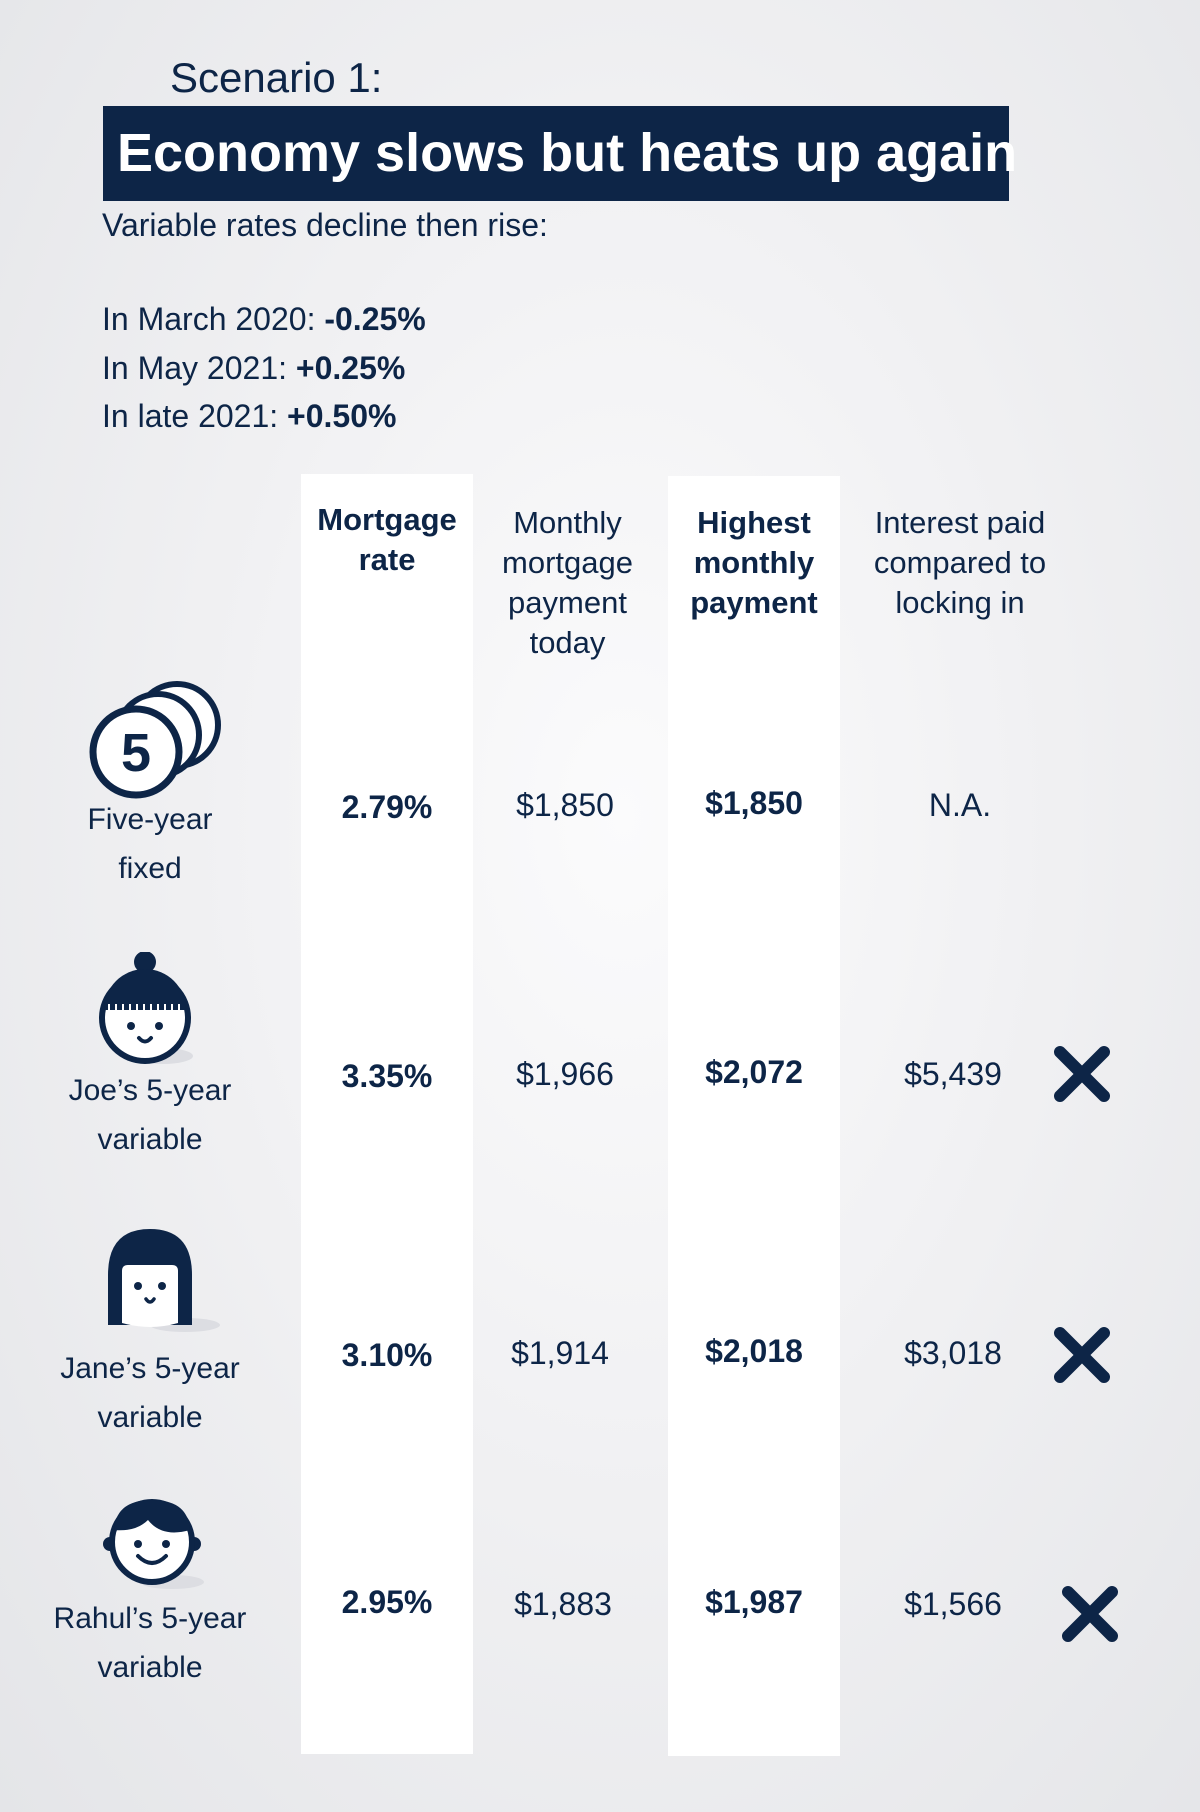 The width and height of the screenshot is (1200, 1812). Describe the element at coordinates (325, 225) in the screenshot. I see `subtitle: Variable rates decline then rise:` at that location.